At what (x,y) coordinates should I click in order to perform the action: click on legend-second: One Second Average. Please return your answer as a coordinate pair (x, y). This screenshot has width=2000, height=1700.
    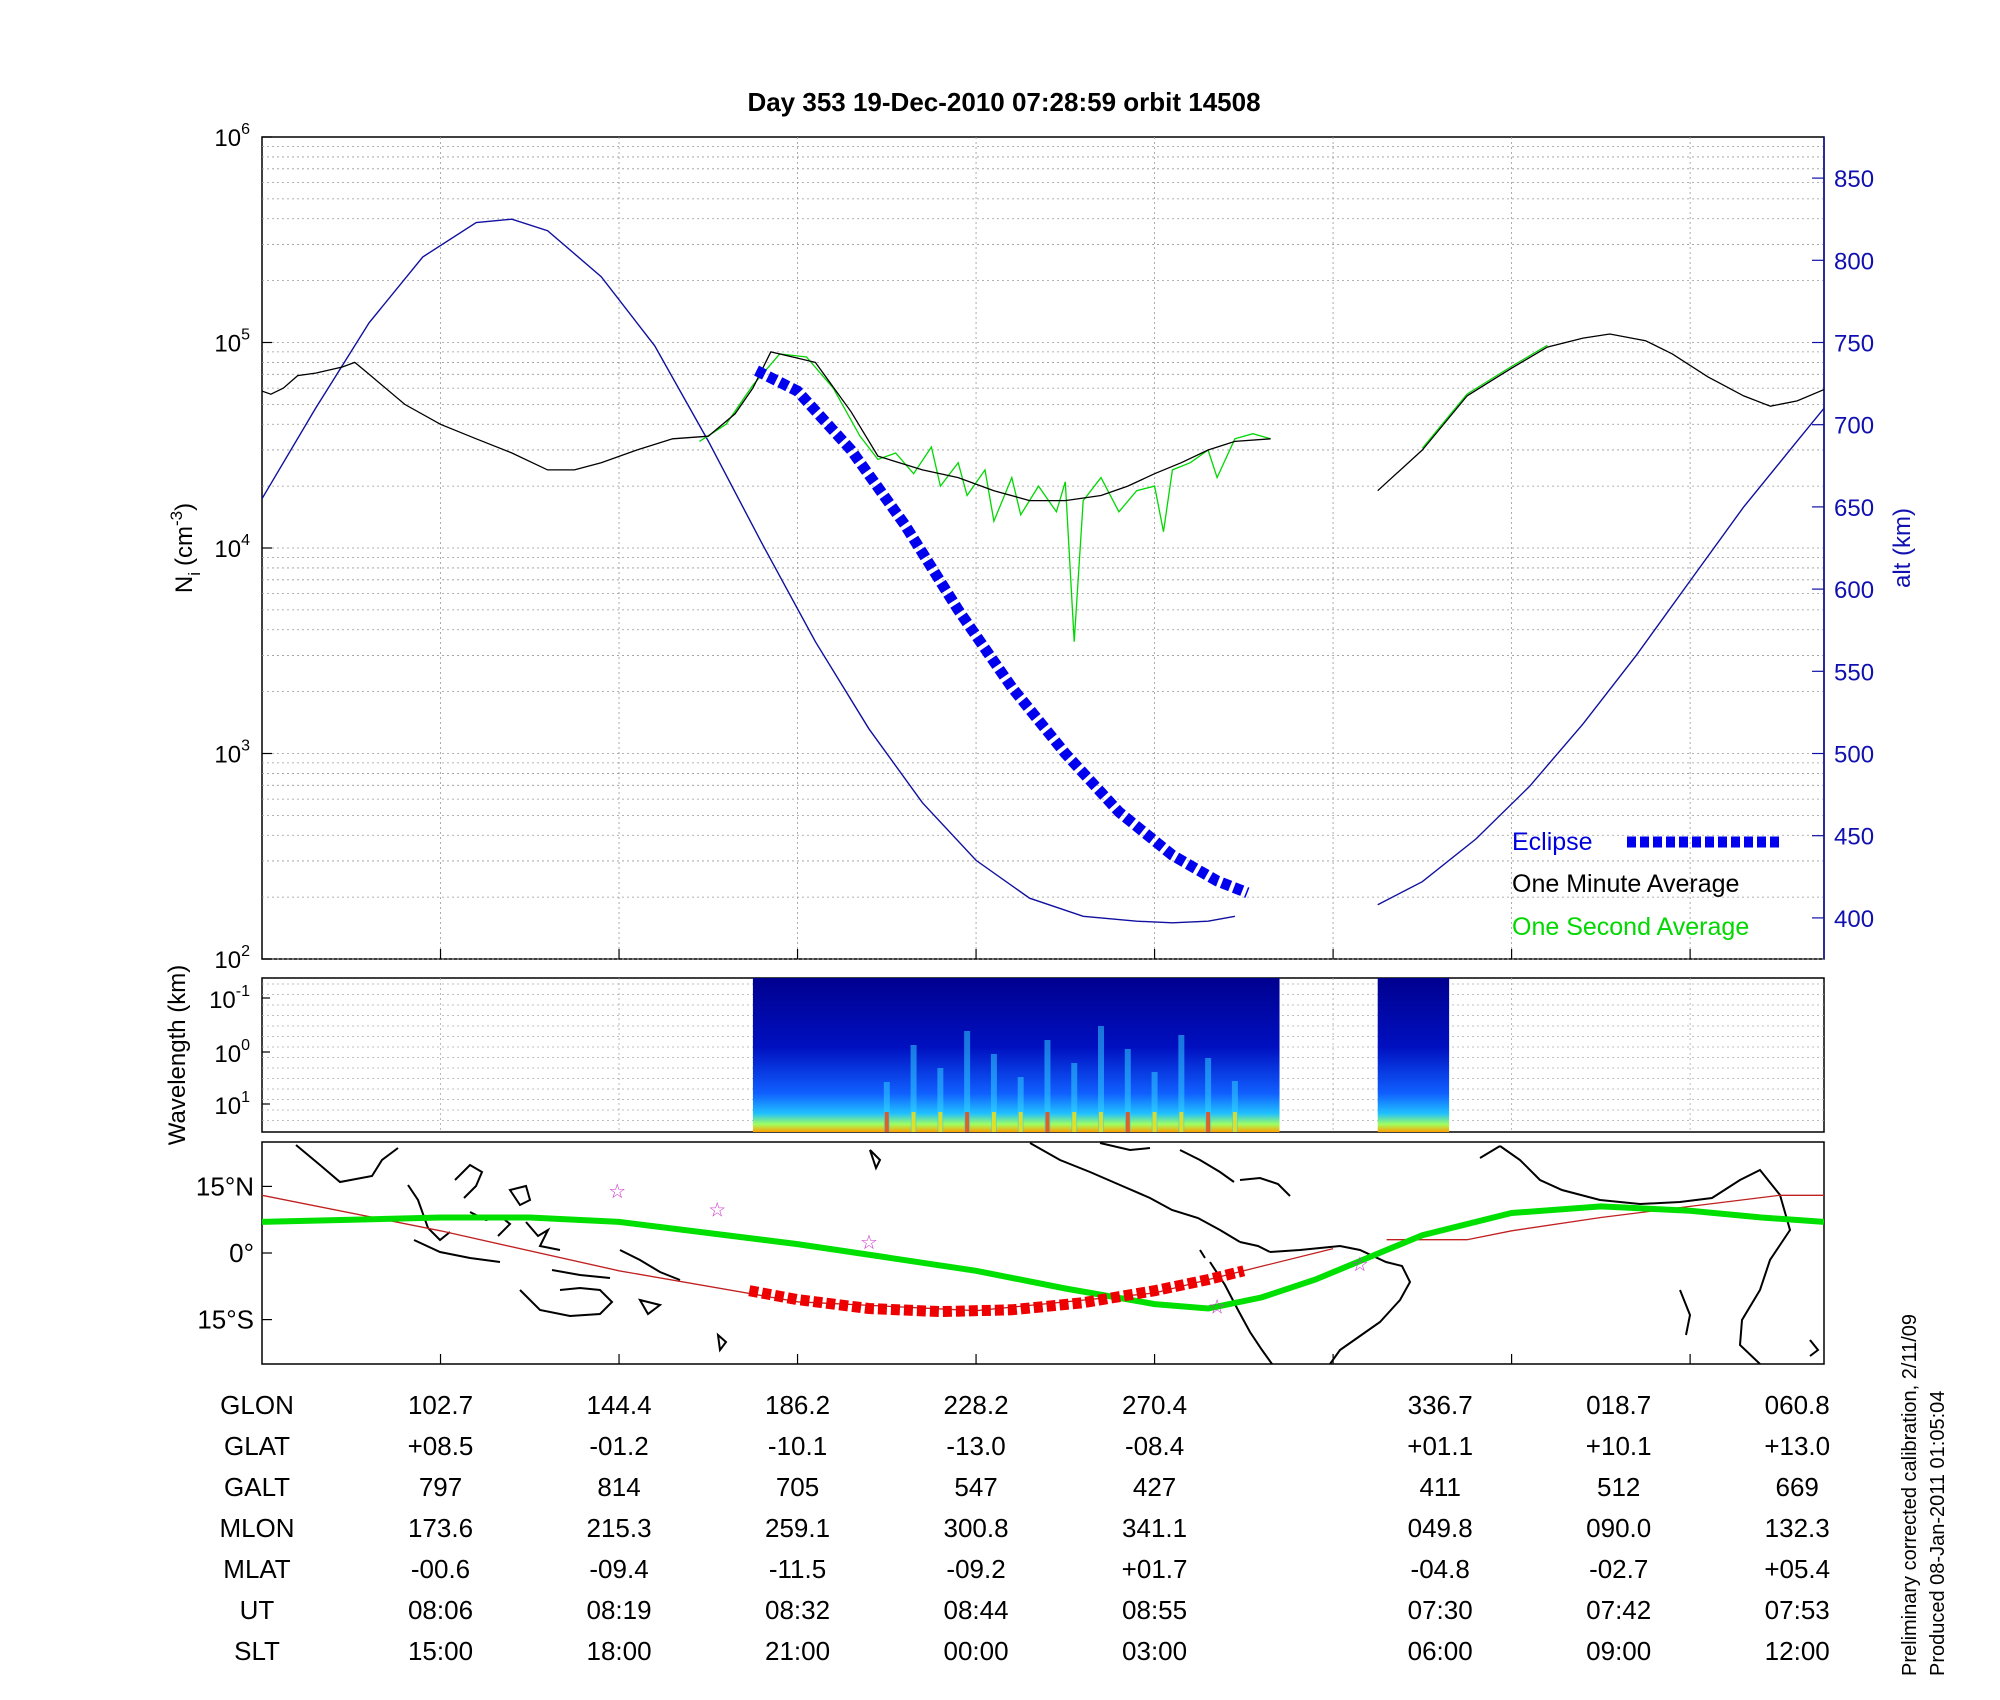
    Looking at the image, I should click on (1630, 927).